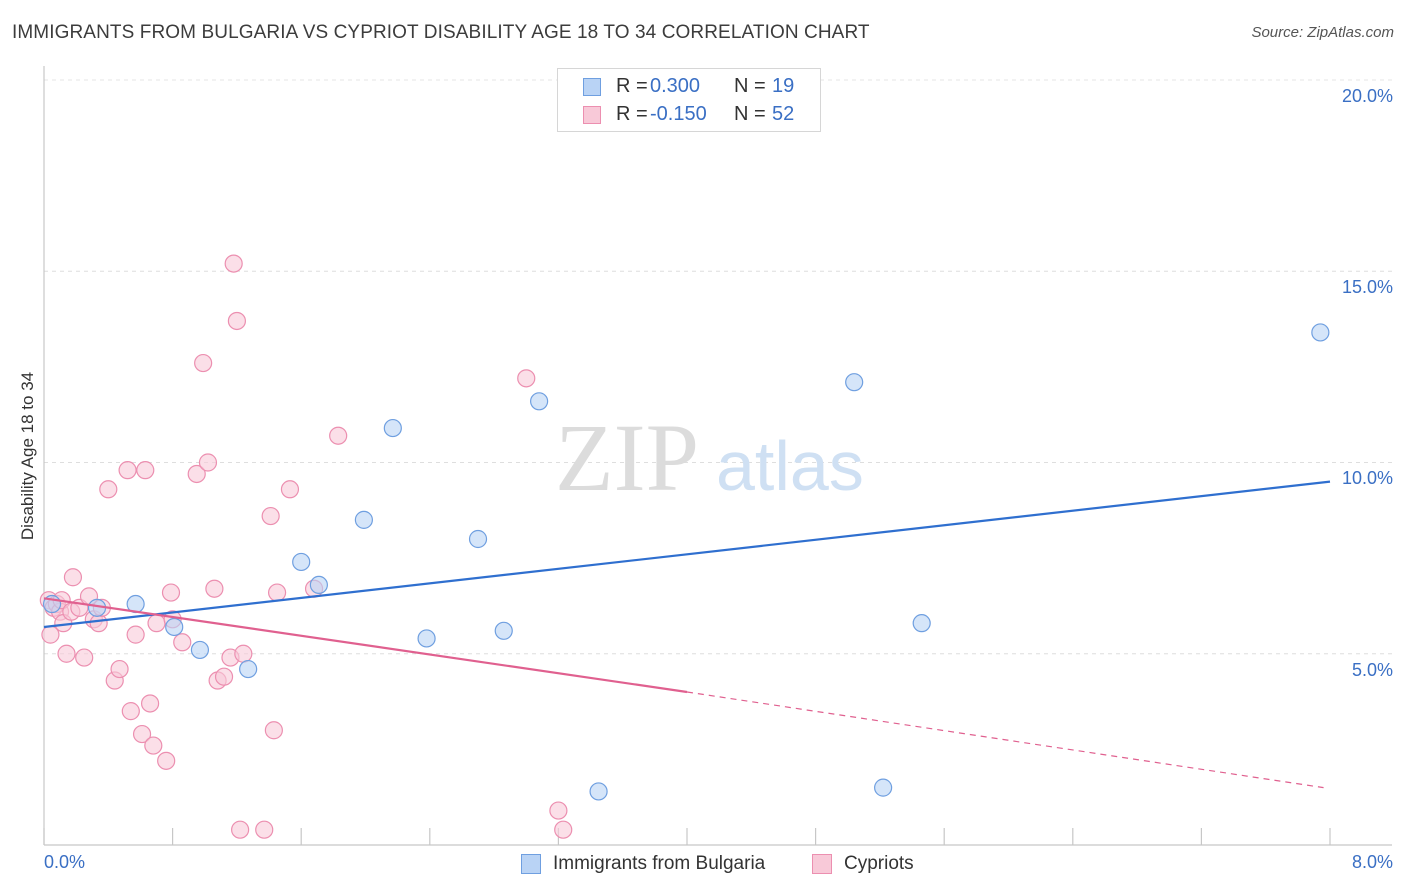  I want to click on legend-label: Immigrants from Bulgaria, so click(659, 863).